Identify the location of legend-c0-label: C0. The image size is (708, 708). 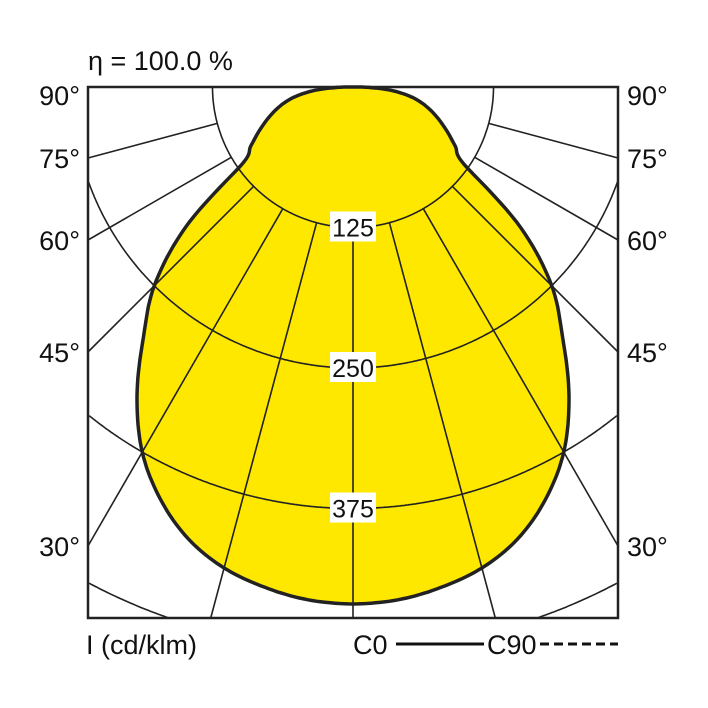
(370, 645).